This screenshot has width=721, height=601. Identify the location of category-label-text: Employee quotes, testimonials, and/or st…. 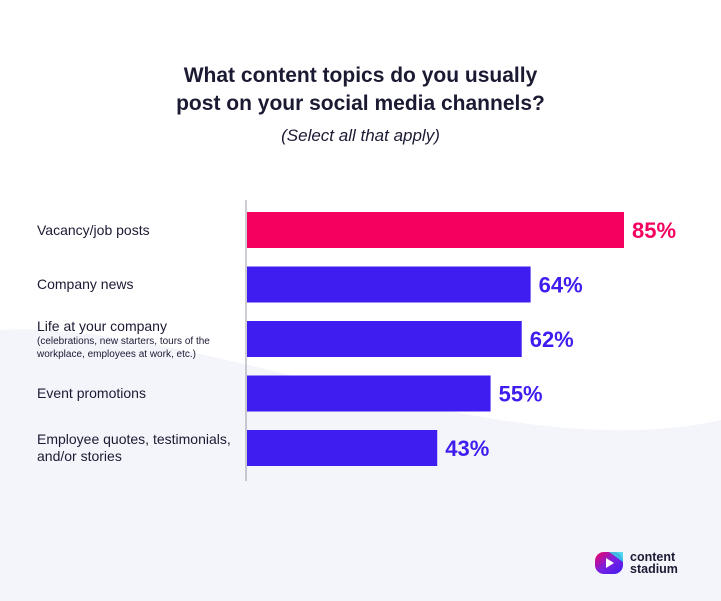
(134, 447).